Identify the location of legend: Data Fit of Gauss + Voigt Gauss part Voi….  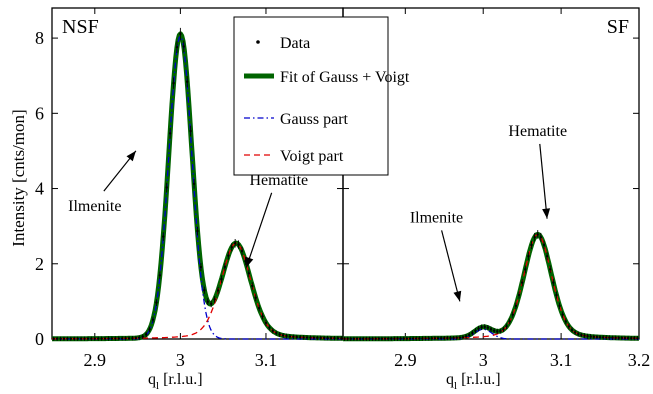
(321, 96).